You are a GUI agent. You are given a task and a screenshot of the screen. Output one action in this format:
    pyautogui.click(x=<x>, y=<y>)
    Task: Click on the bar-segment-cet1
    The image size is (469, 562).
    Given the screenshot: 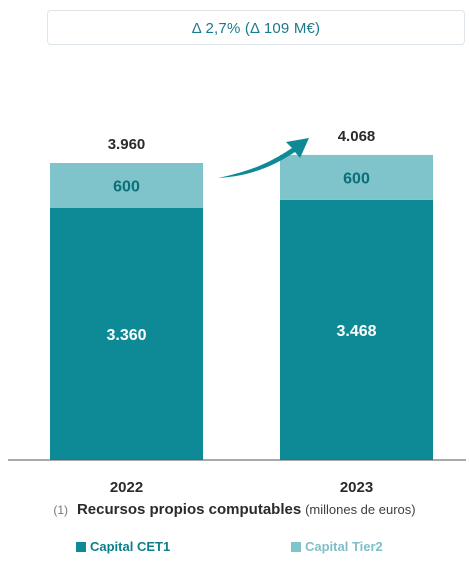 What is the action you would take?
    pyautogui.click(x=126, y=334)
    